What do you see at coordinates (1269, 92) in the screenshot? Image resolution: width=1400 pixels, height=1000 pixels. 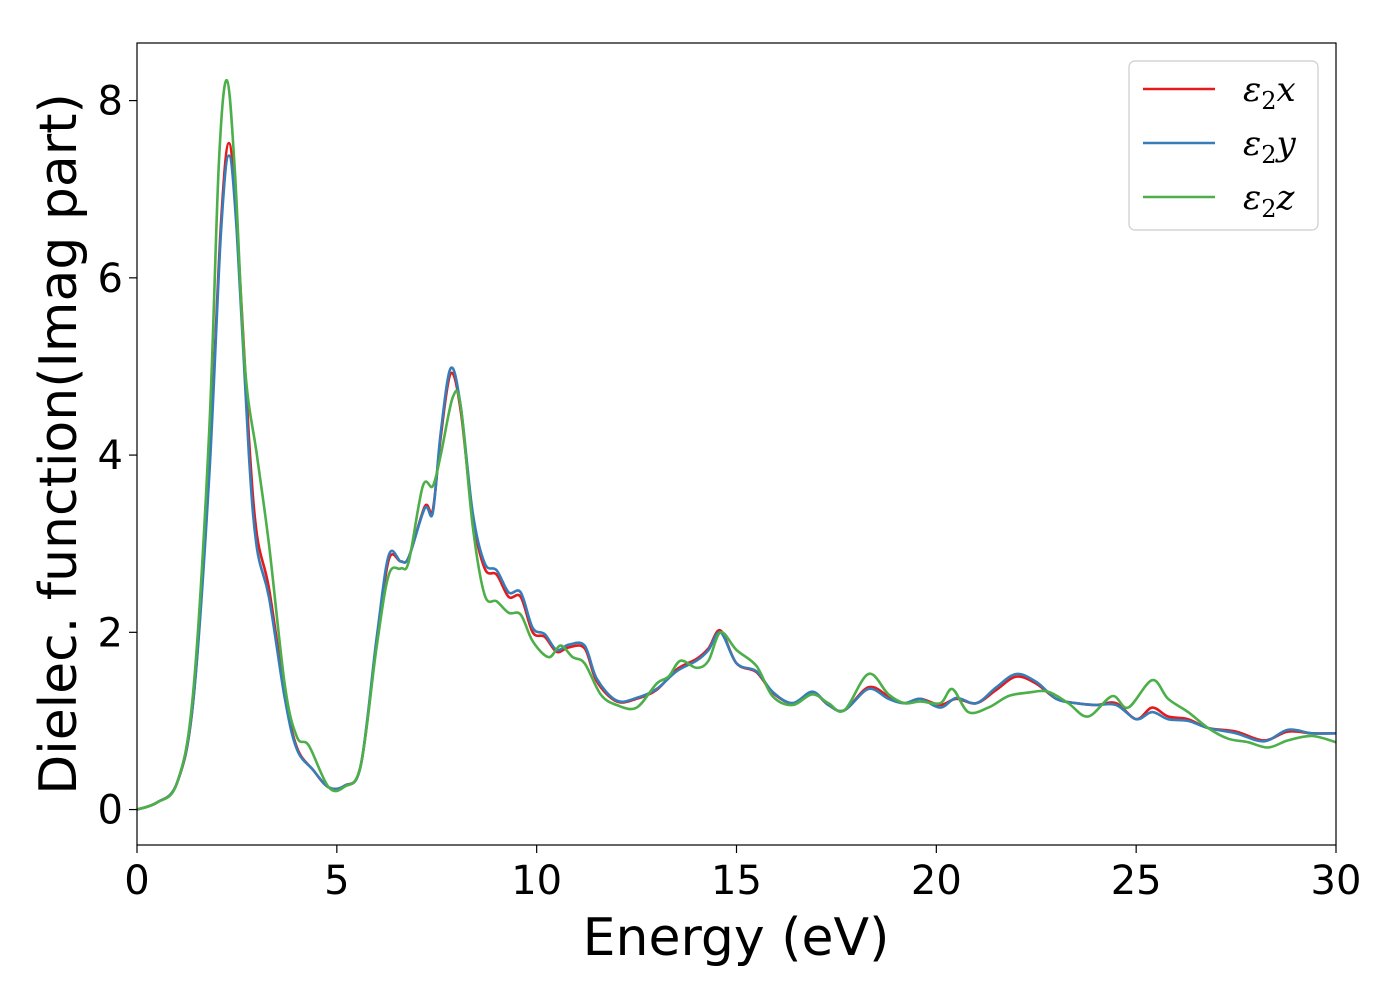 I see `legend-label-x: ε2x` at bounding box center [1269, 92].